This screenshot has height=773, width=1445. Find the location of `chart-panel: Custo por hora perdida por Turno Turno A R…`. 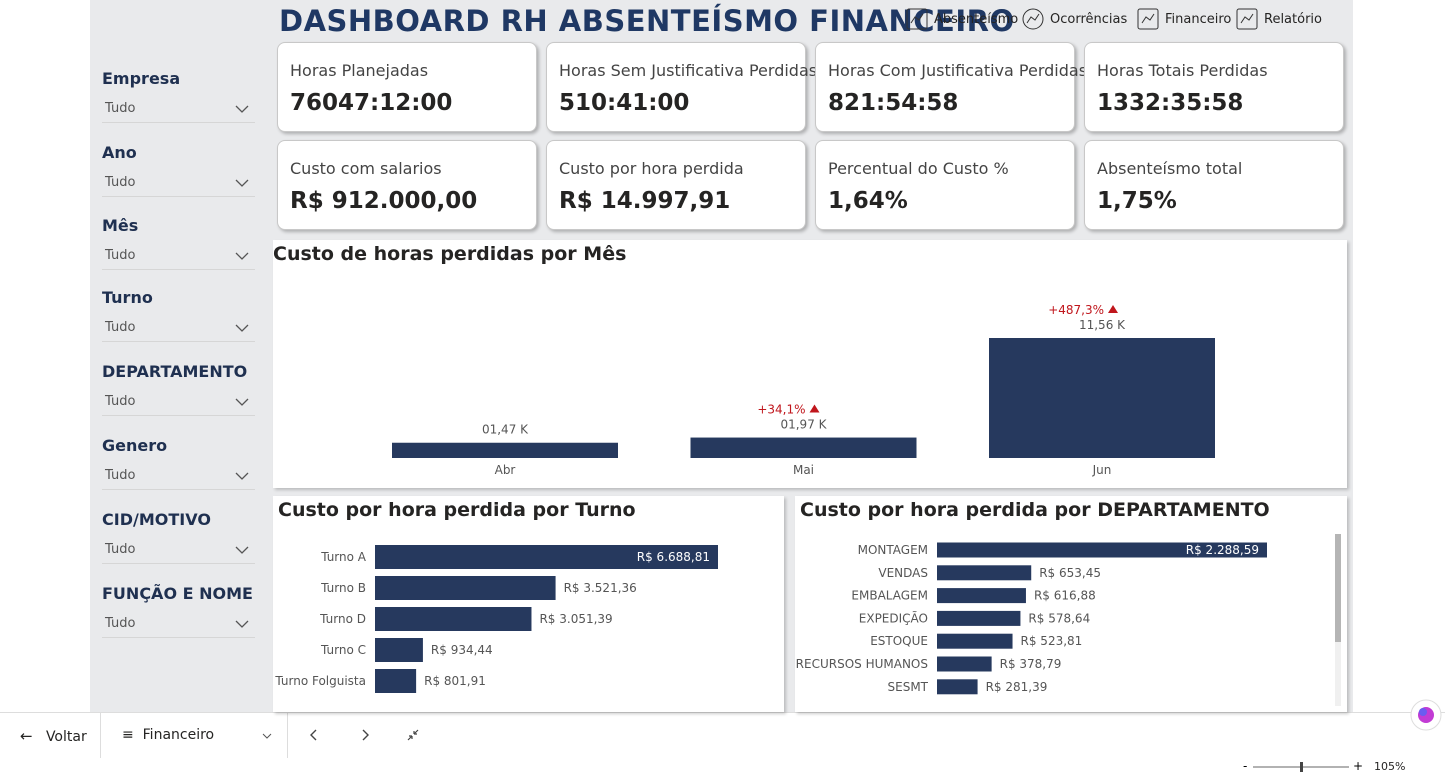

chart-panel: Custo por hora perdida por Turno Turno A R… is located at coordinates (528, 604).